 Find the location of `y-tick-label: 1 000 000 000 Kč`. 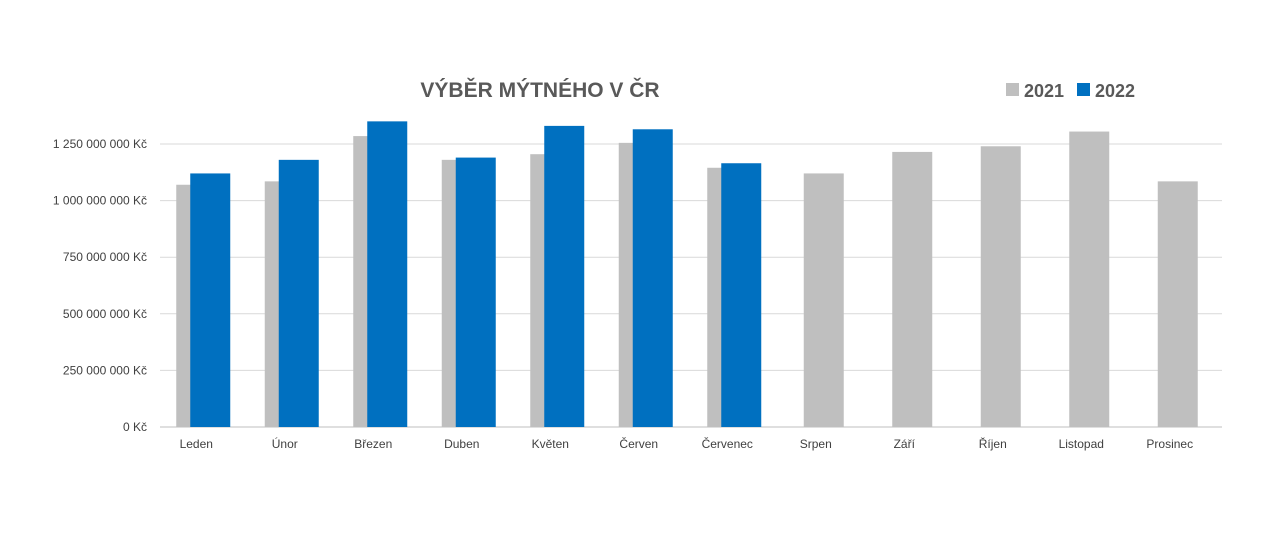

y-tick-label: 1 000 000 000 Kč is located at coordinates (100, 201).